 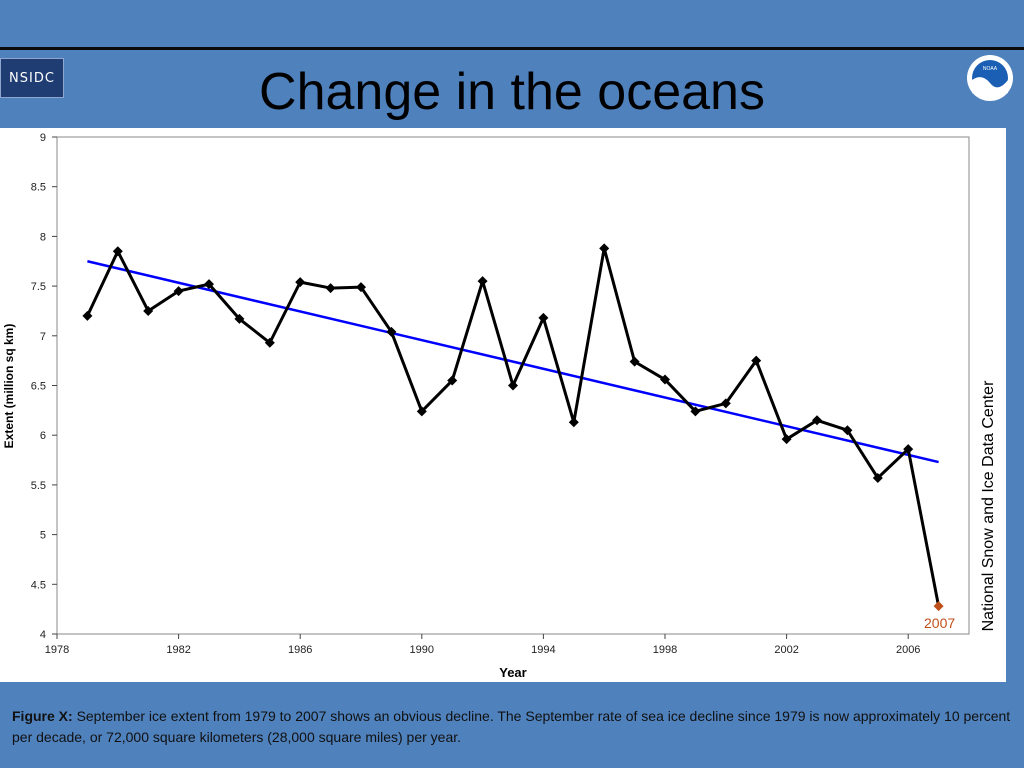 What do you see at coordinates (38, 188) in the screenshot?
I see `y-tick-label: 8.5` at bounding box center [38, 188].